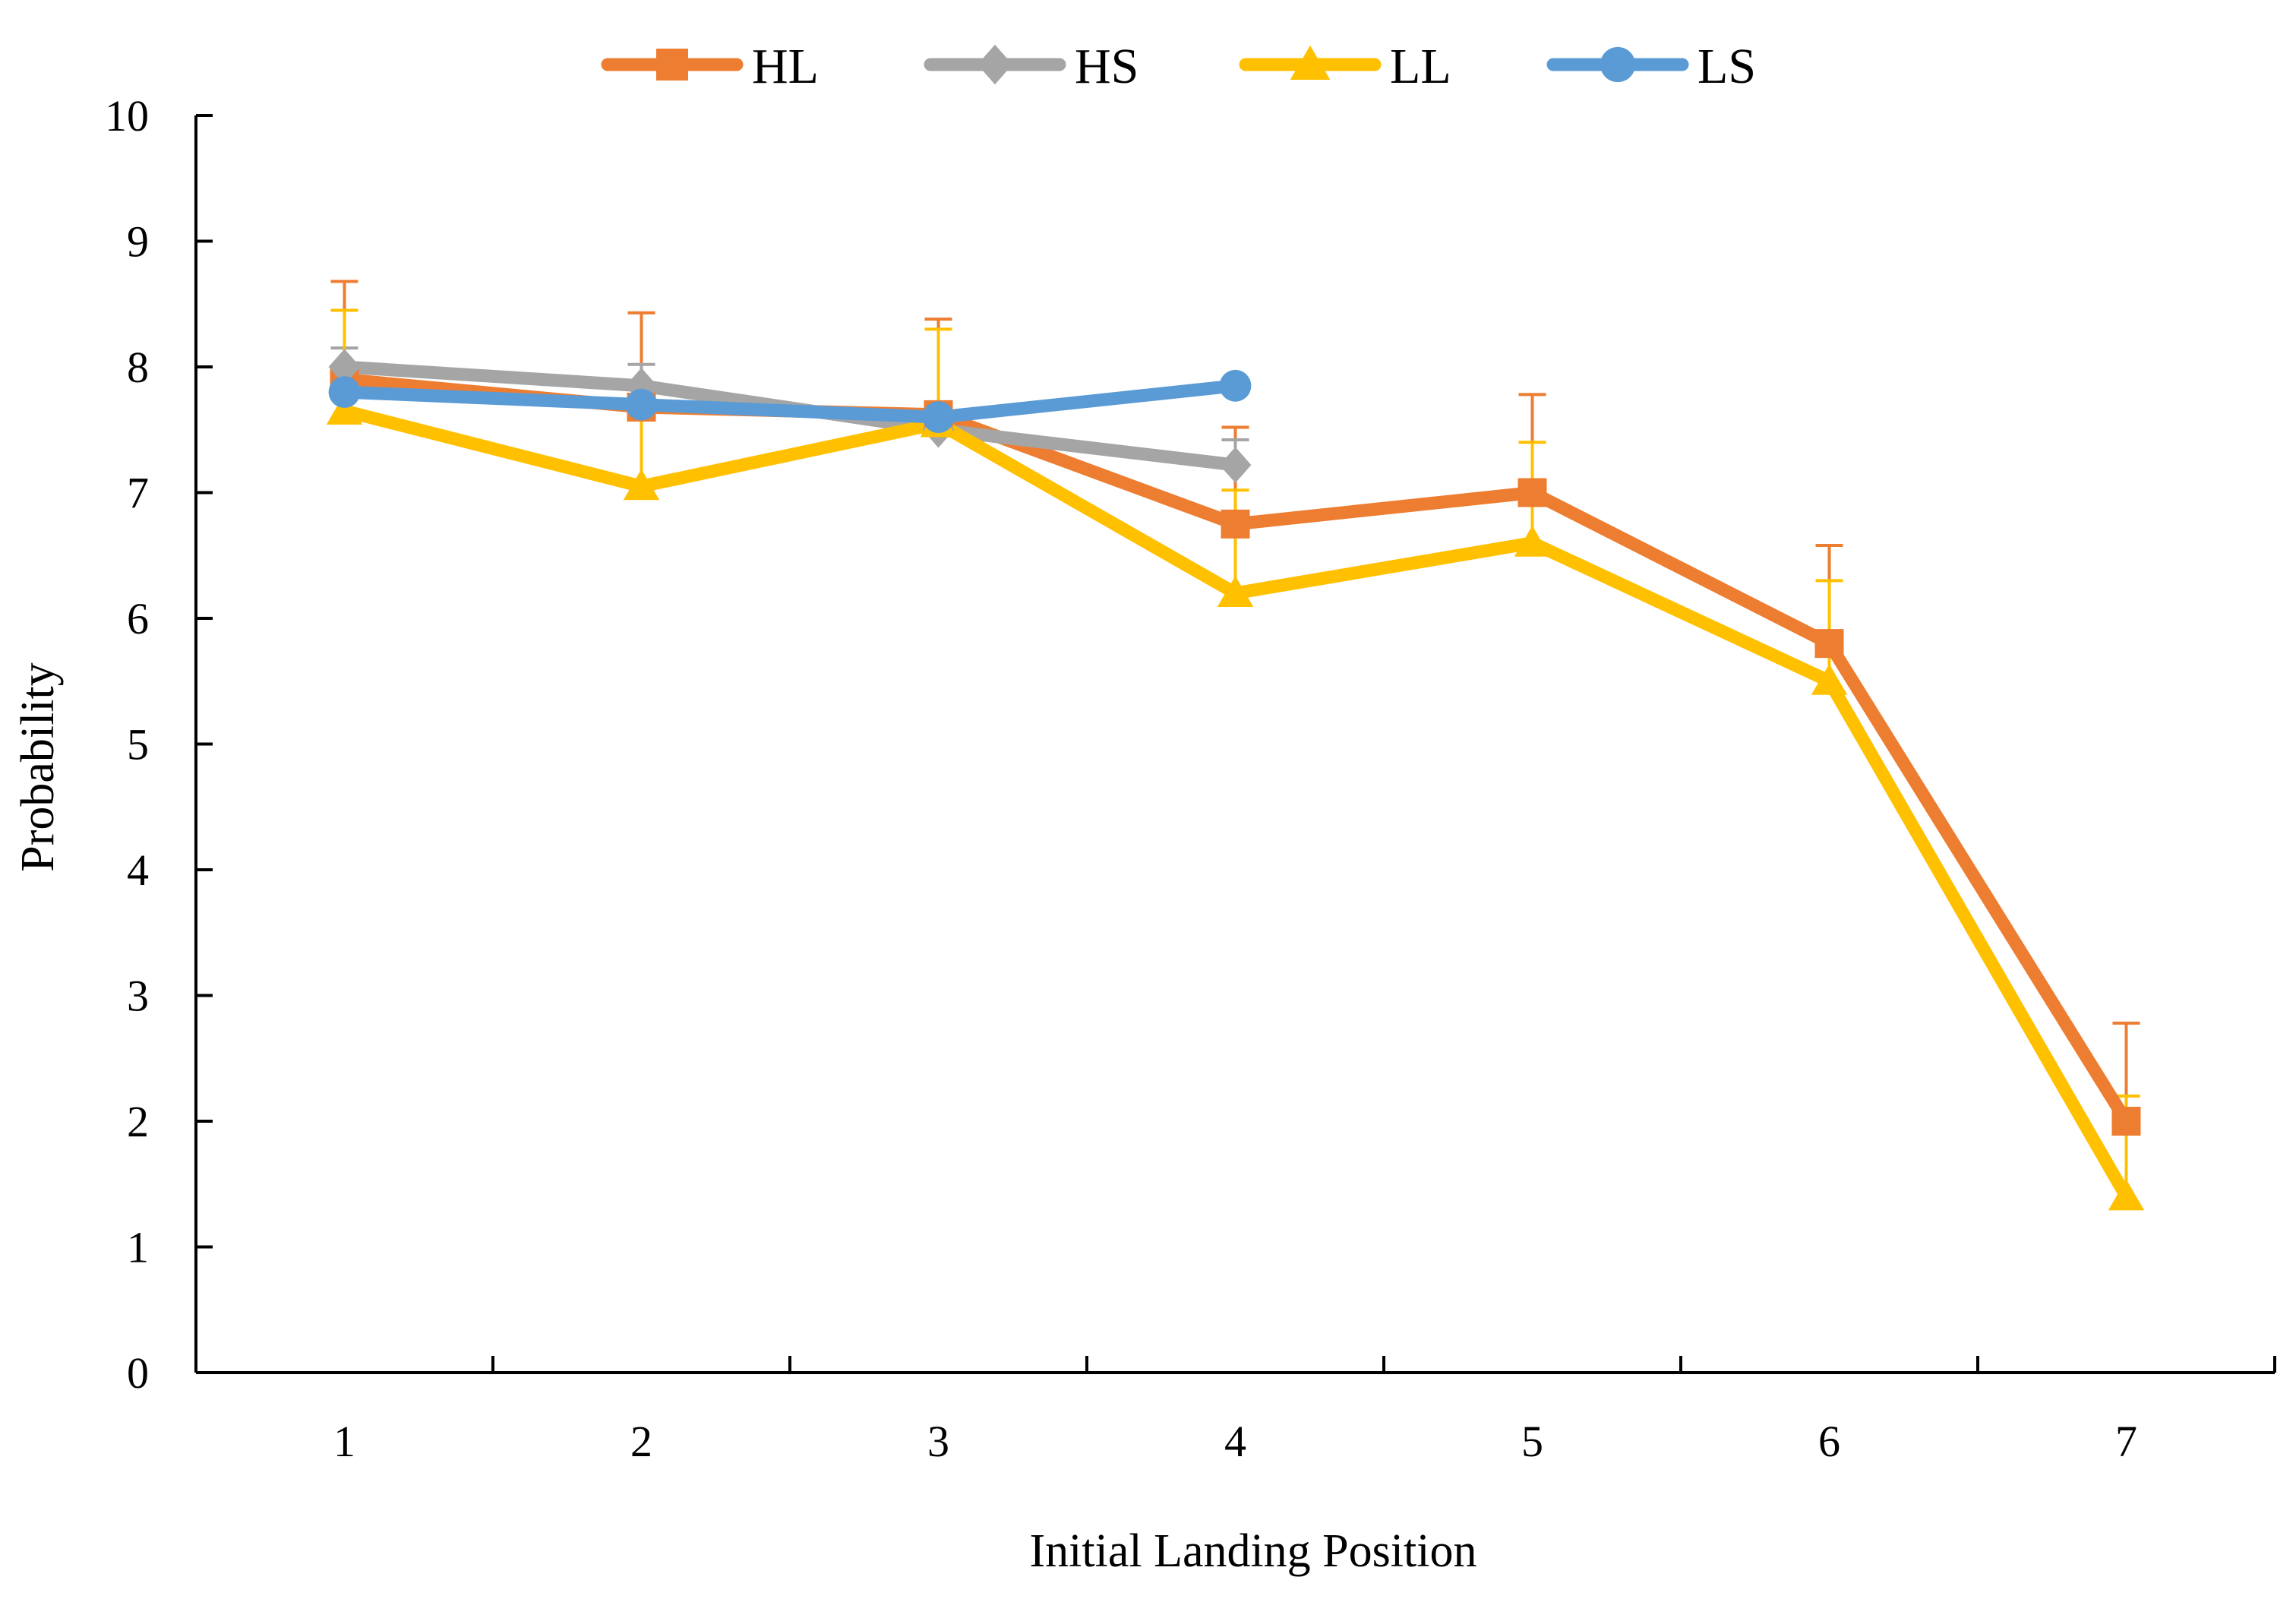  Describe the element at coordinates (641, 1441) in the screenshot. I see `x-tick-label: 2` at that location.